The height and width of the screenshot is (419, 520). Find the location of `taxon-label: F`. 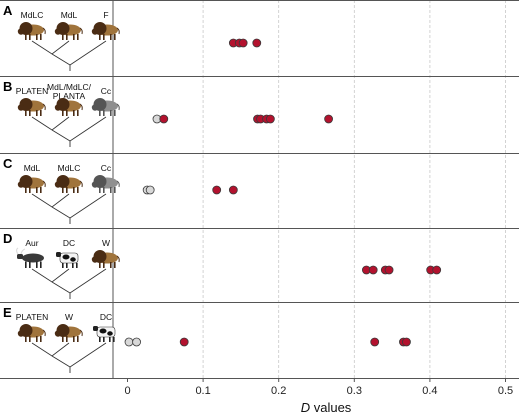

taxon-label: F is located at coordinates (105, 15).